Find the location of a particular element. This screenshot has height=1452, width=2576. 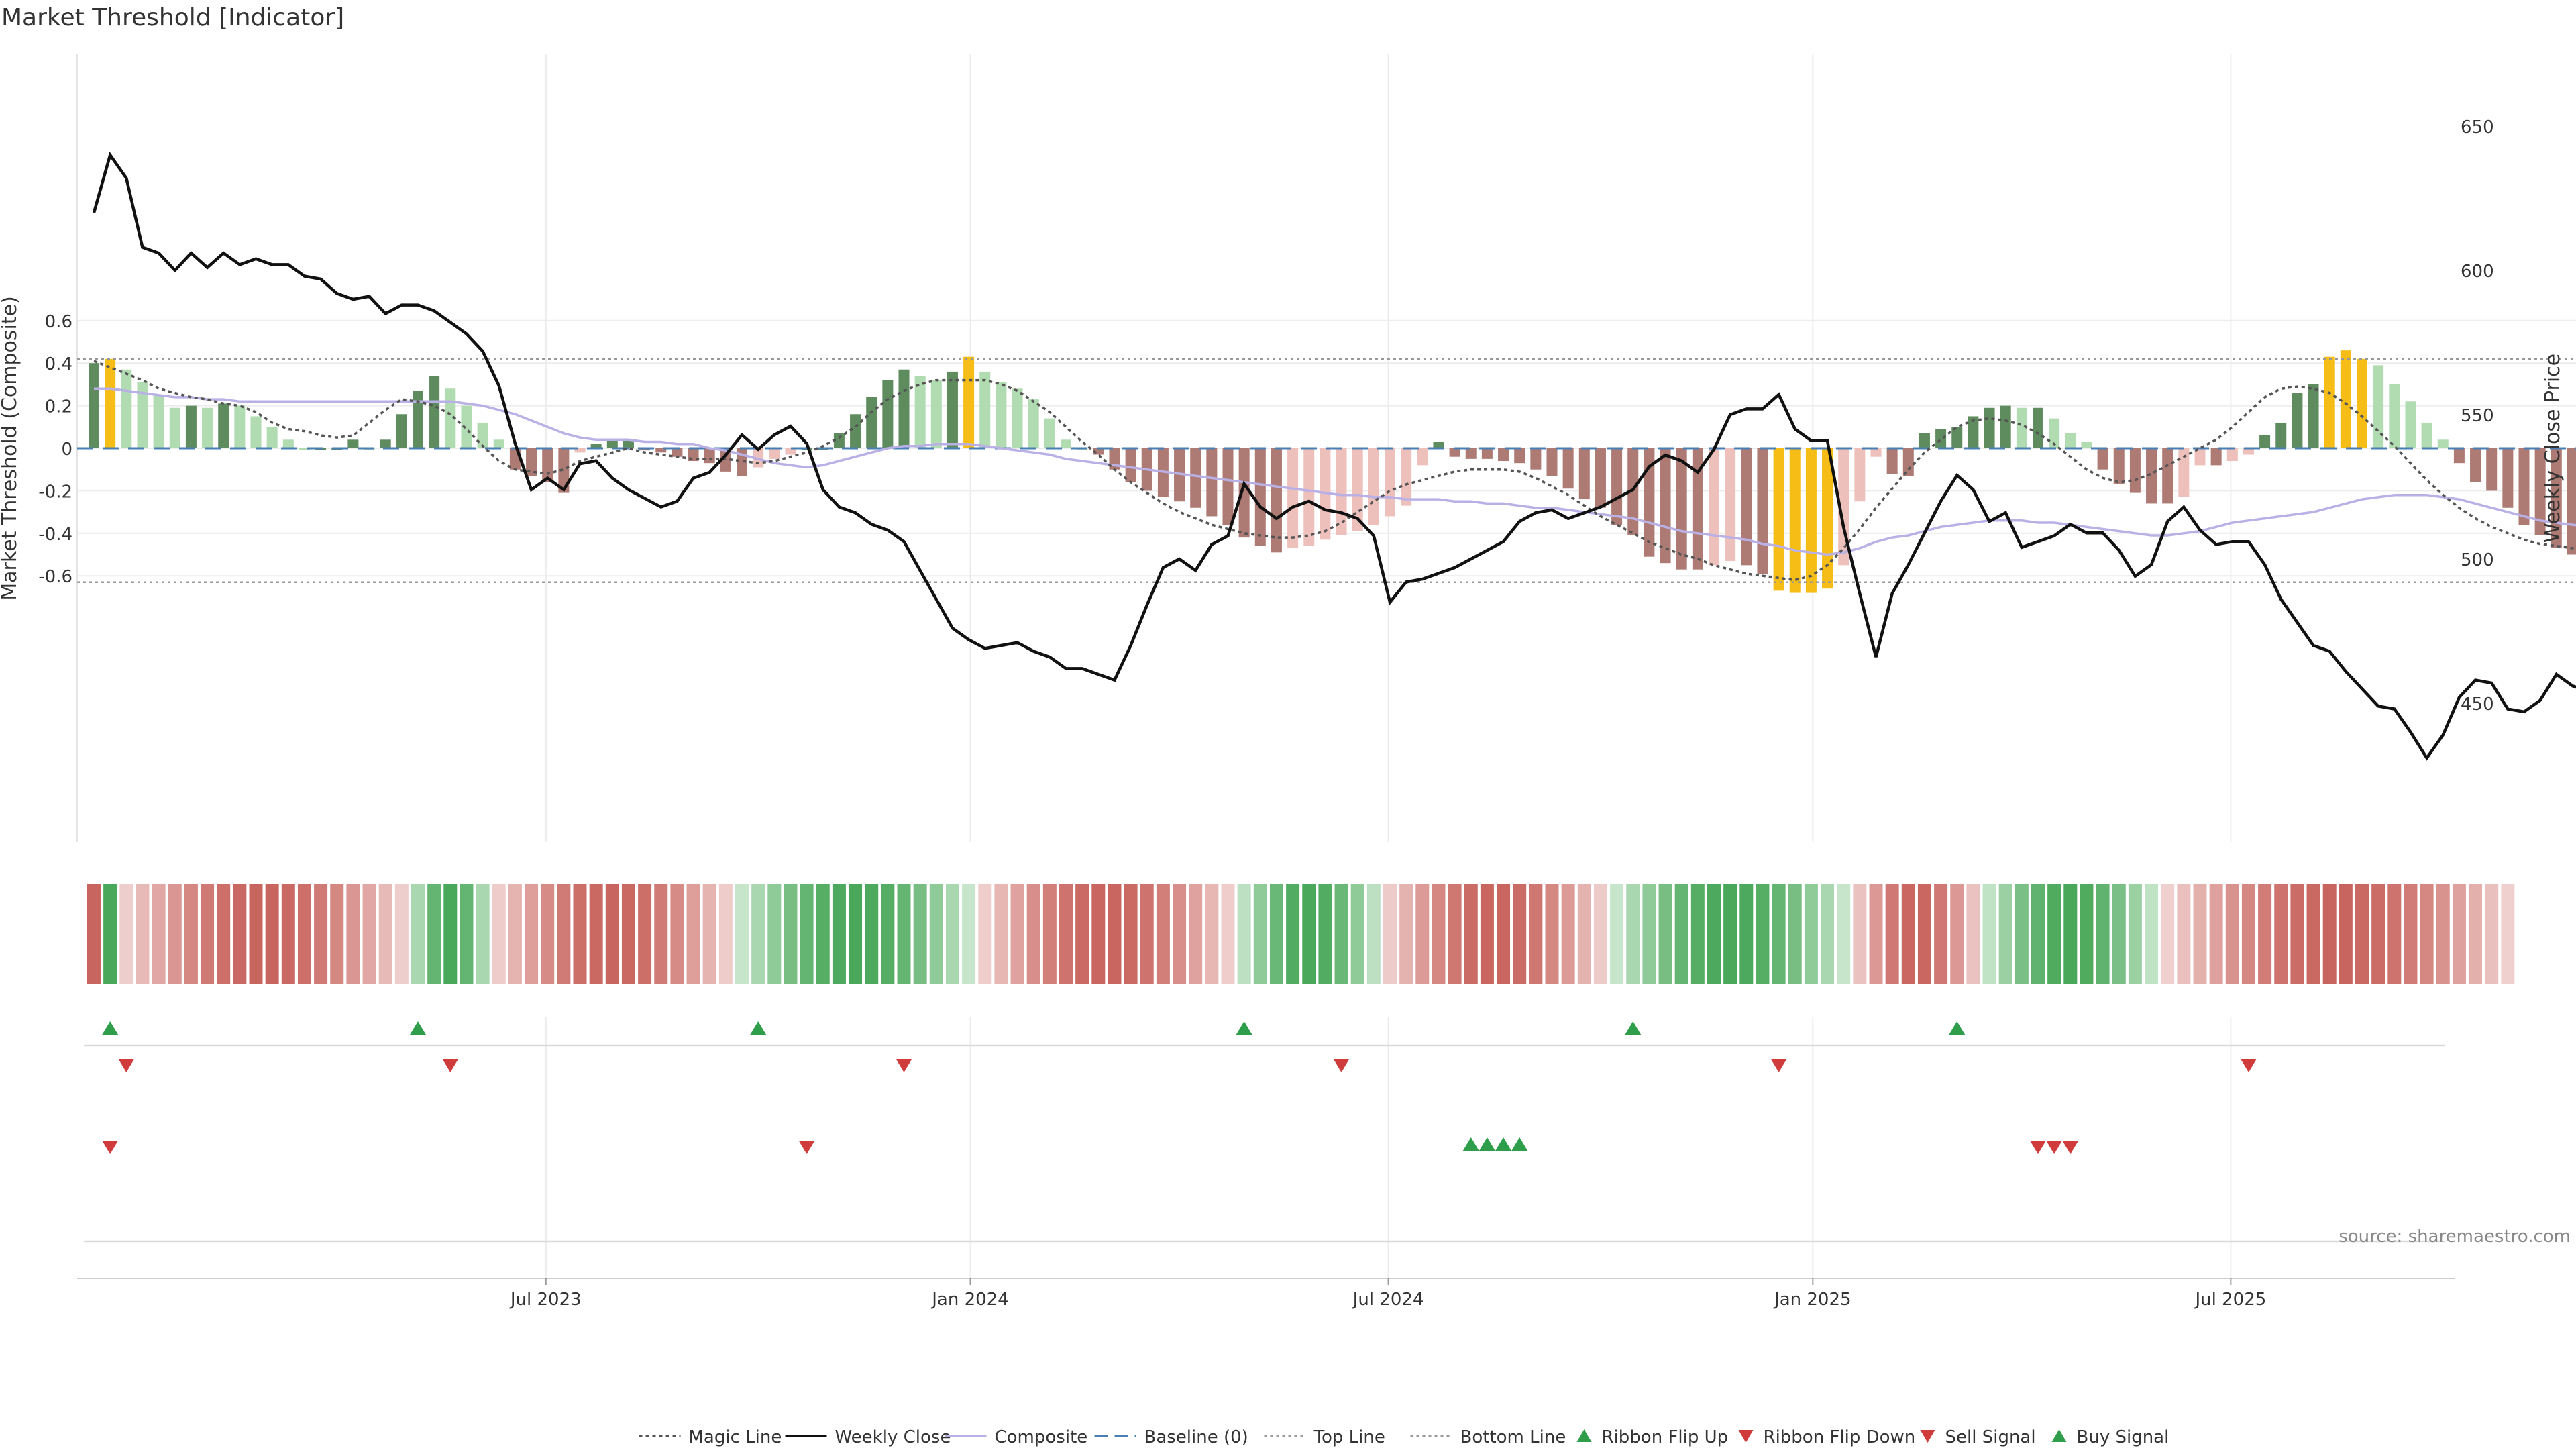

y-tick-label: -0.6 is located at coordinates (55, 577).